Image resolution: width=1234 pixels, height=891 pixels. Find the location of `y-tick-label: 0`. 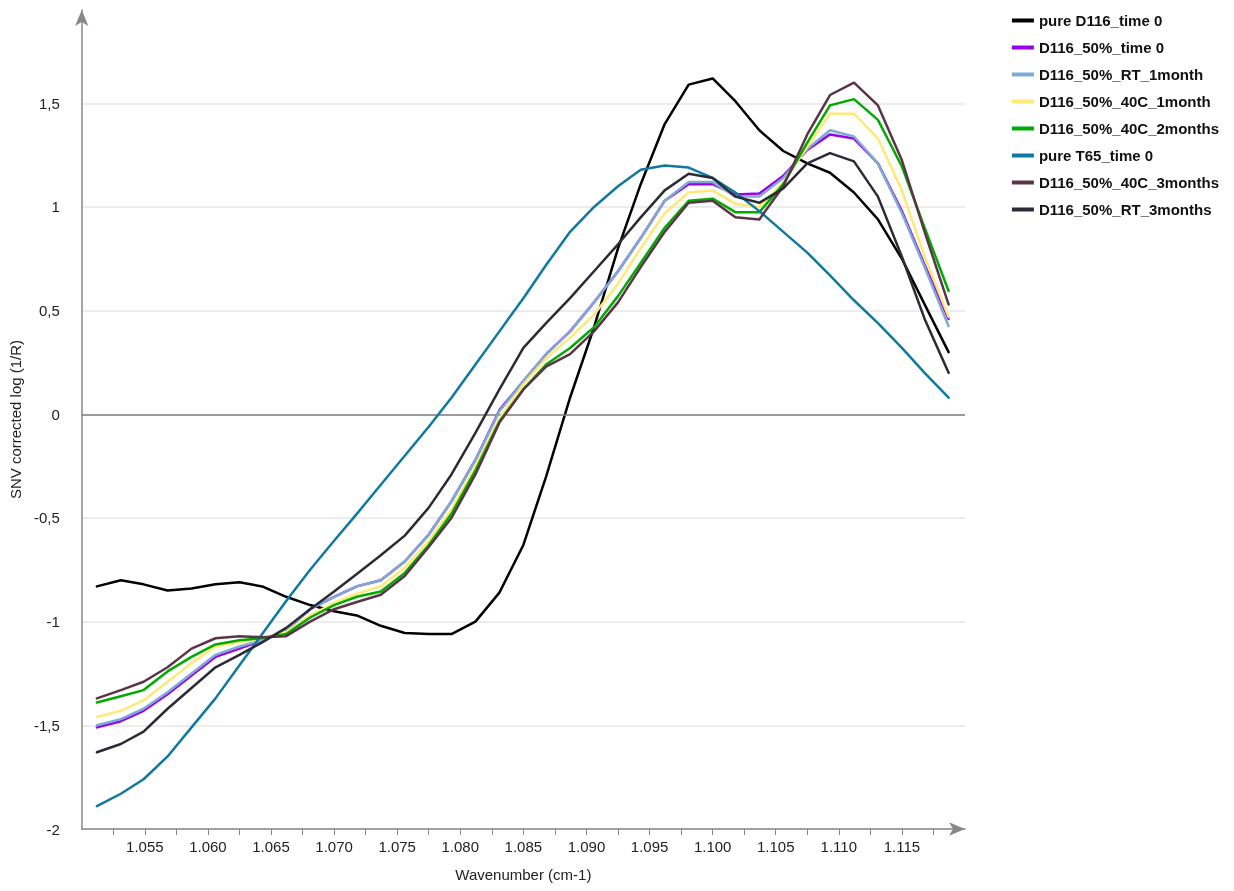

y-tick-label: 0 is located at coordinates (55, 414).